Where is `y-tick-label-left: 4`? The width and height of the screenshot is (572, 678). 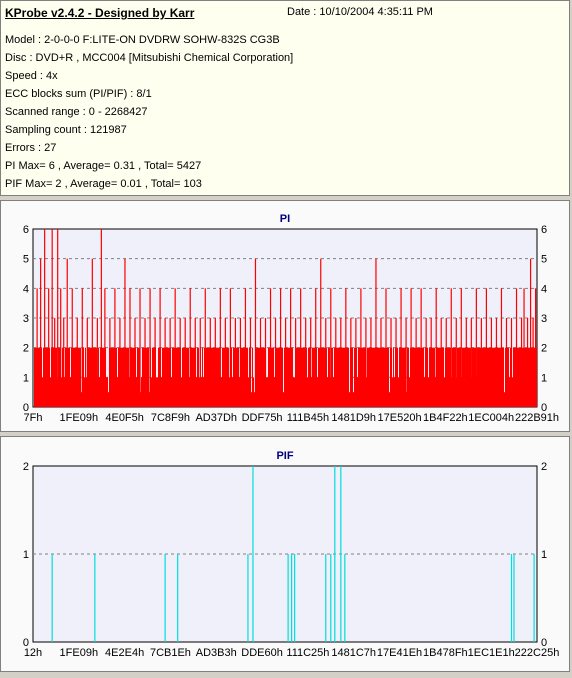 y-tick-label-left: 4 is located at coordinates (26, 289).